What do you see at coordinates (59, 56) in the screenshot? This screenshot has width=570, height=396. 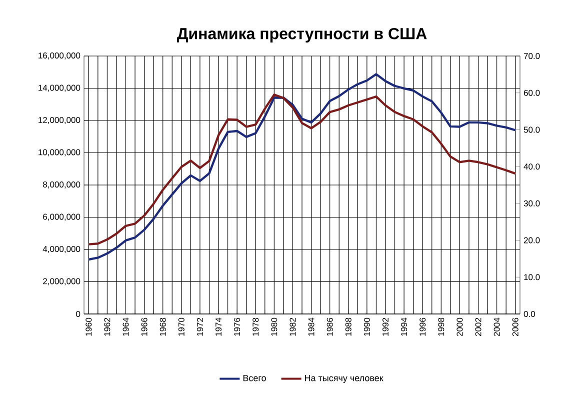 I see `y-tick-label: 16,000,000` at bounding box center [59, 56].